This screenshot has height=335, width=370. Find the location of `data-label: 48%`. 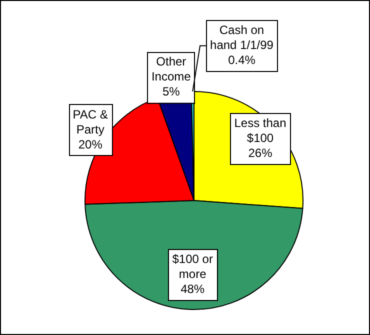

data-label: 48% is located at coordinates (192, 289).